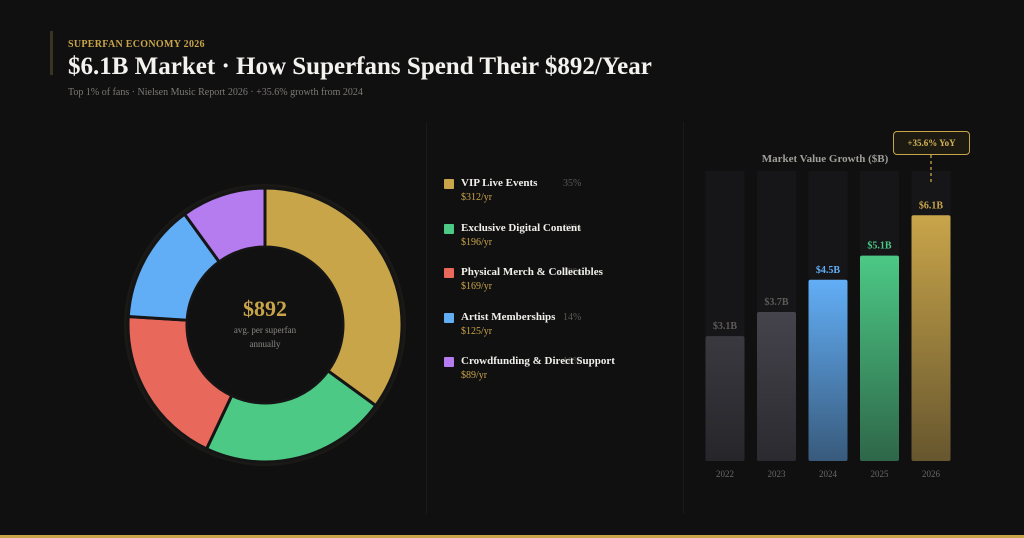 This screenshot has height=538, width=1024. What do you see at coordinates (538, 361) in the screenshot?
I see `legend-label: Crowdfunding & Direct Support` at bounding box center [538, 361].